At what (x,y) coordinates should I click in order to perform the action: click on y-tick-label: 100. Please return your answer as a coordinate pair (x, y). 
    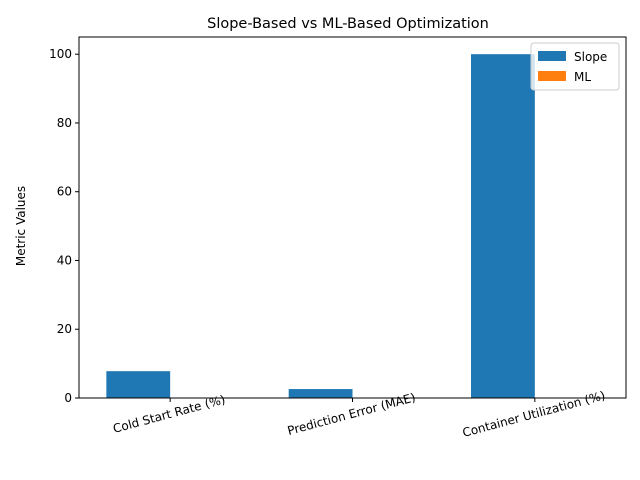
    Looking at the image, I should click on (60, 54).